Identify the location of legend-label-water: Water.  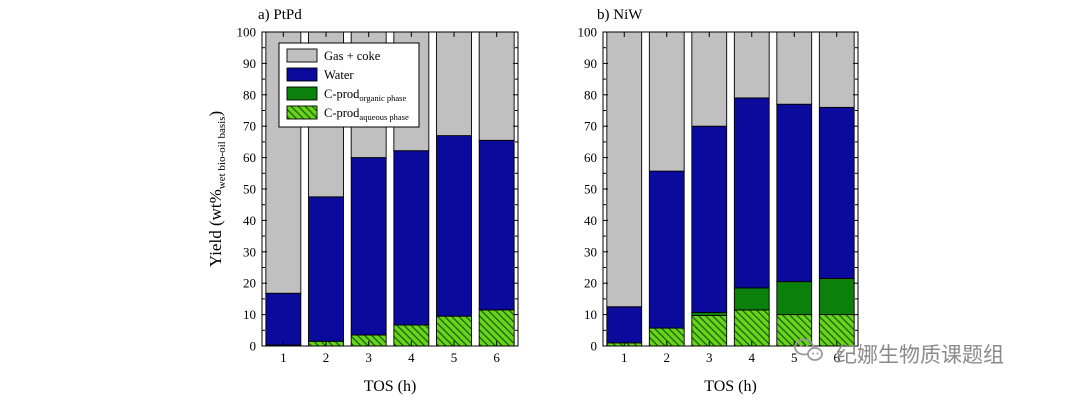
(339, 75).